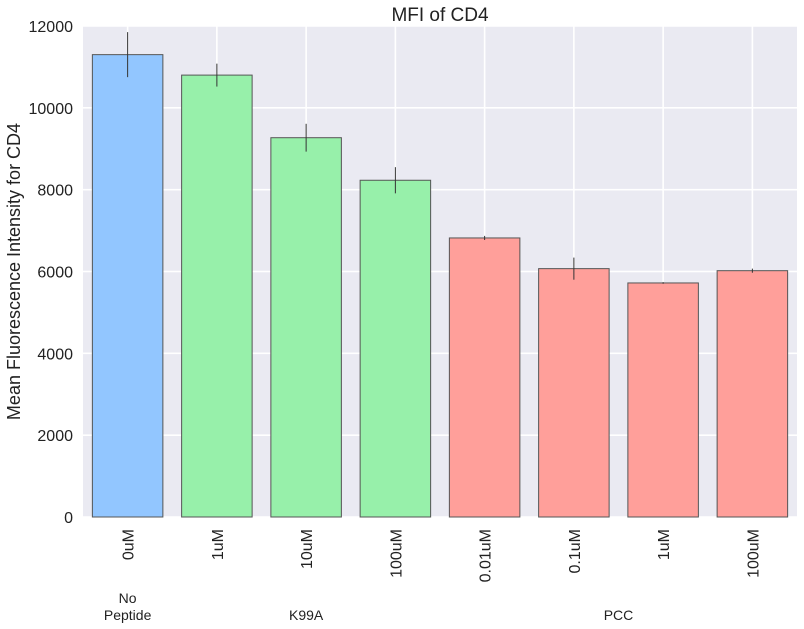 This screenshot has width=804, height=629. Describe the element at coordinates (442, 555) in the screenshot. I see `x-axis-ticks: 0uM 1uM 10uM 100uM 0.01uM 0.1uM 1uM 100uM` at that location.